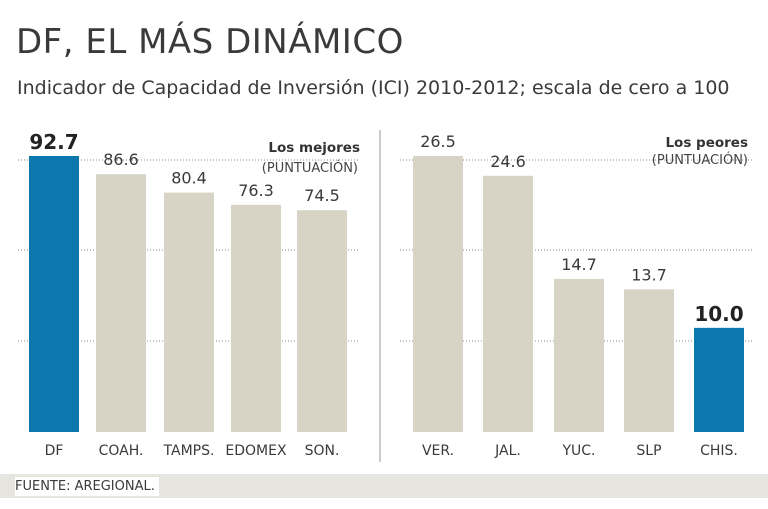 This screenshot has width=768, height=509. Describe the element at coordinates (210, 42) in the screenshot. I see `chart-title: DF, EL MÁS DINÁMICO` at that location.